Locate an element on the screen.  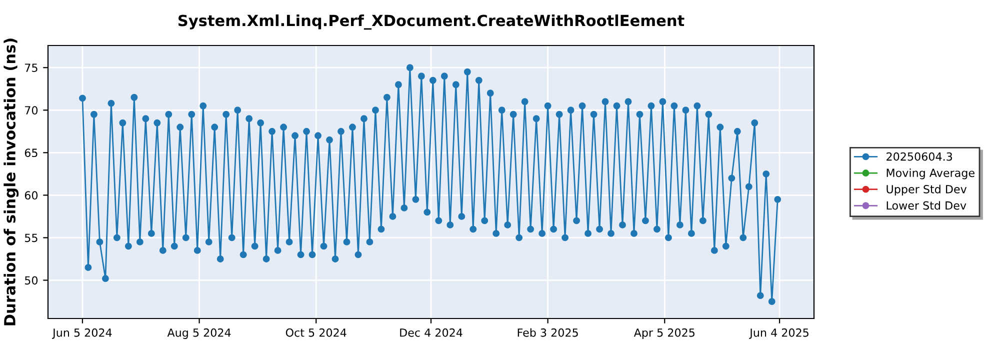
y-tick-label: 50 is located at coordinates (31, 280).